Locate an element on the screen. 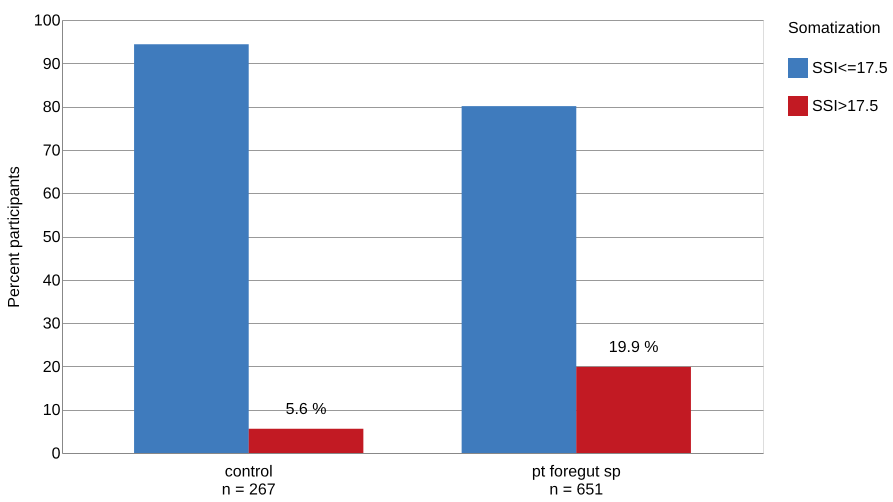  y-tick-label: 40 is located at coordinates (51, 281).